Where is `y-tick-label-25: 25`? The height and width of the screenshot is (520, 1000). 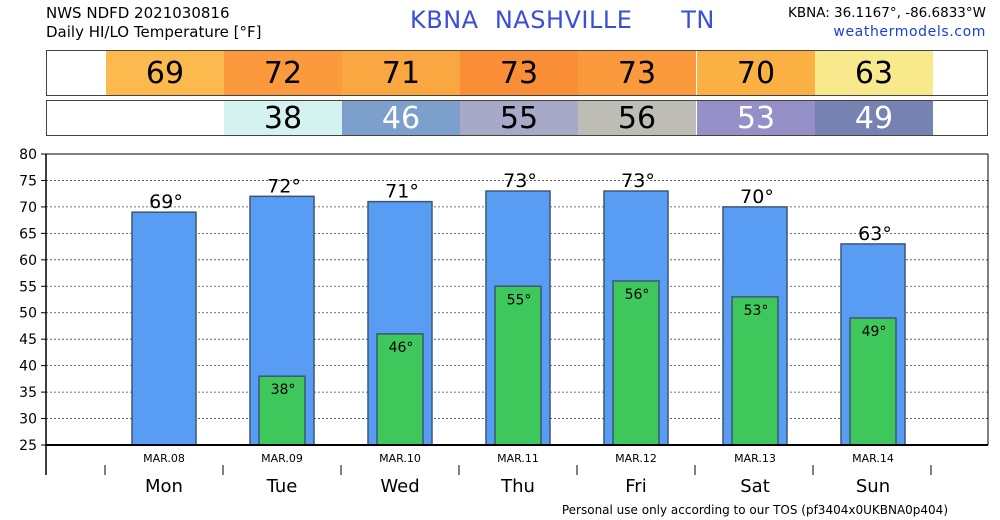 y-tick-label-25: 25 is located at coordinates (28, 446).